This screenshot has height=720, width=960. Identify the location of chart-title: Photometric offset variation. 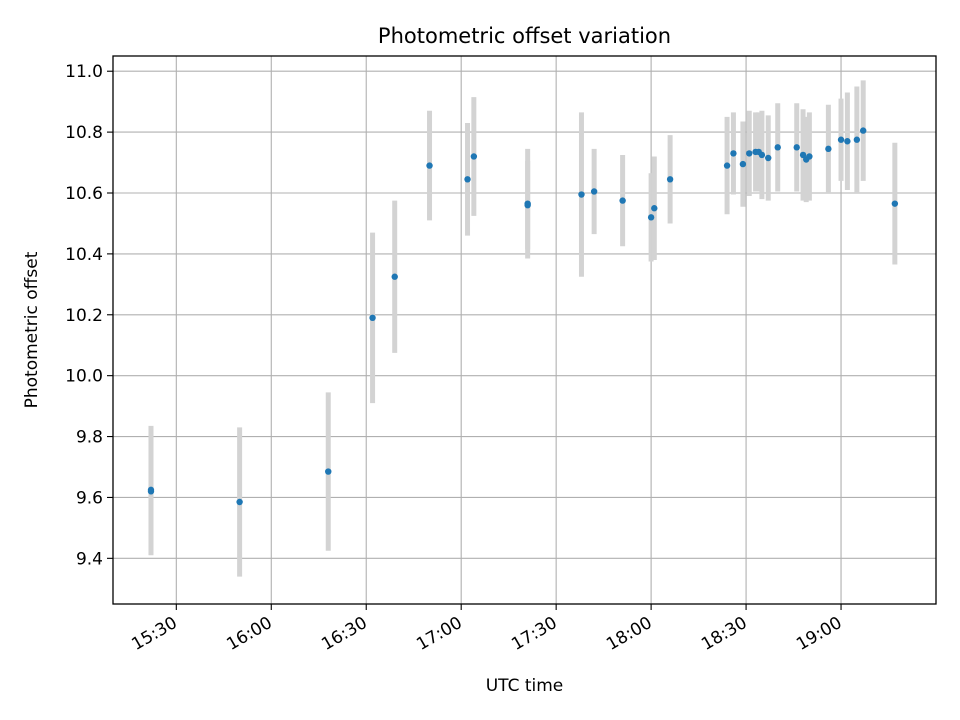
(524, 36).